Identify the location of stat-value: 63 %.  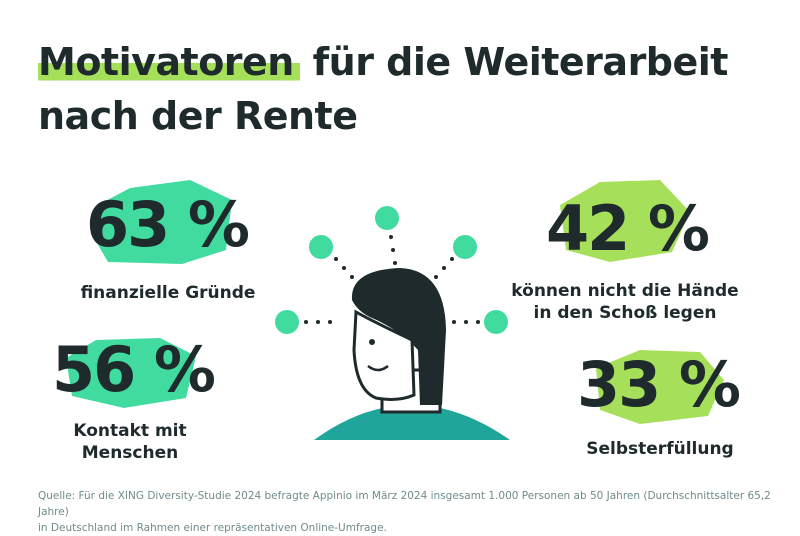
(168, 224).